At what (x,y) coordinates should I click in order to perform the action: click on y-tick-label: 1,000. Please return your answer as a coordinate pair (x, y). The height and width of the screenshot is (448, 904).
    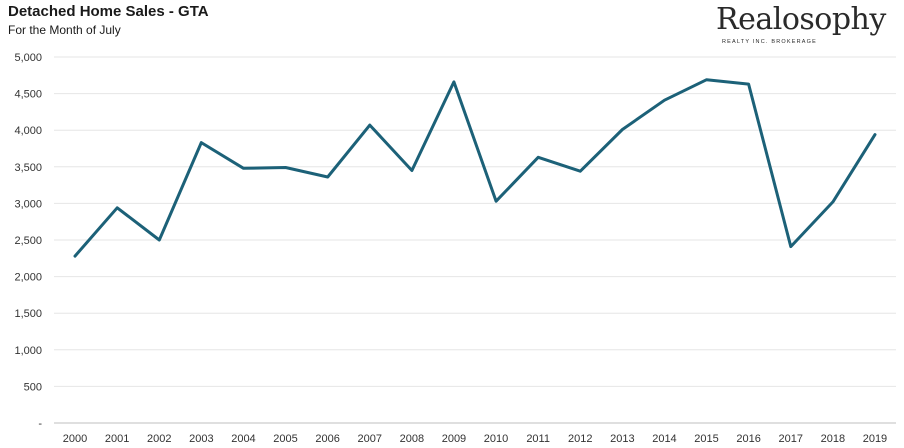
    Looking at the image, I should click on (28, 351).